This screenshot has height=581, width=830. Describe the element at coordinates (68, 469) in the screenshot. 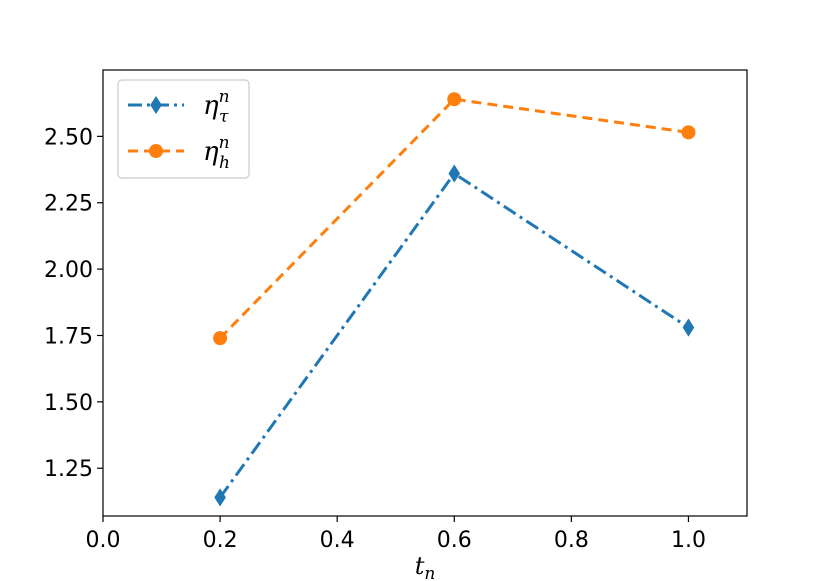

I see `y-tick-label: 1.25` at that location.